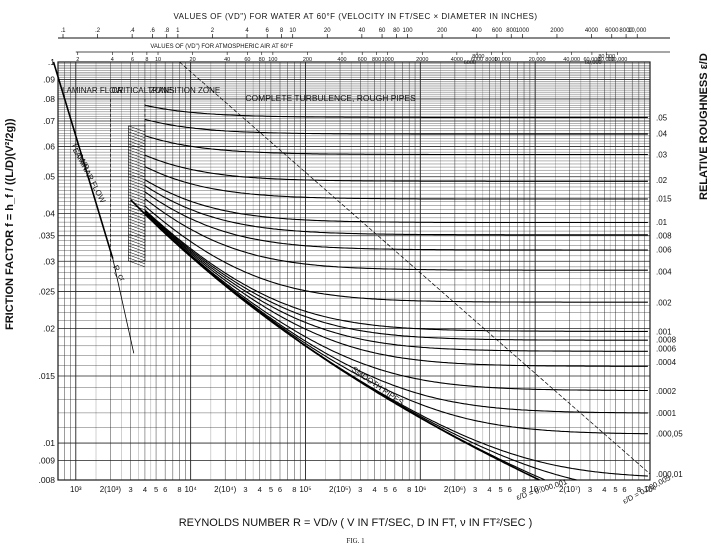 The image size is (711, 550). What do you see at coordinates (511, 31) in the screenshot?
I see `water-scale-label: 800` at bounding box center [511, 31].